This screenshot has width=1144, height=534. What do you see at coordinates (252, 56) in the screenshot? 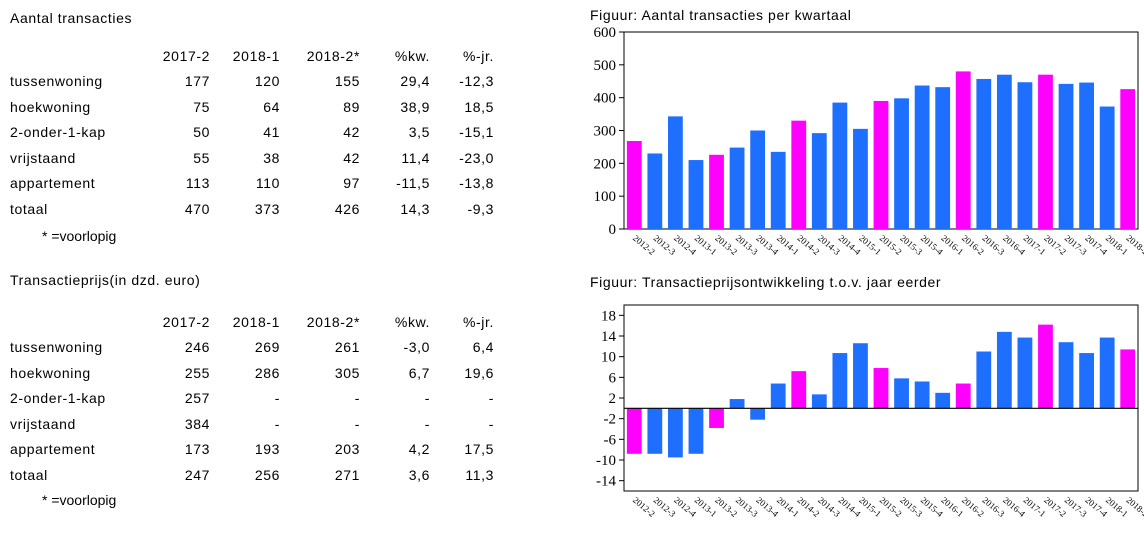
I see `table-header-row: 2017-2 2018-1 2018-2* %kw. %-jr.` at bounding box center [252, 56].